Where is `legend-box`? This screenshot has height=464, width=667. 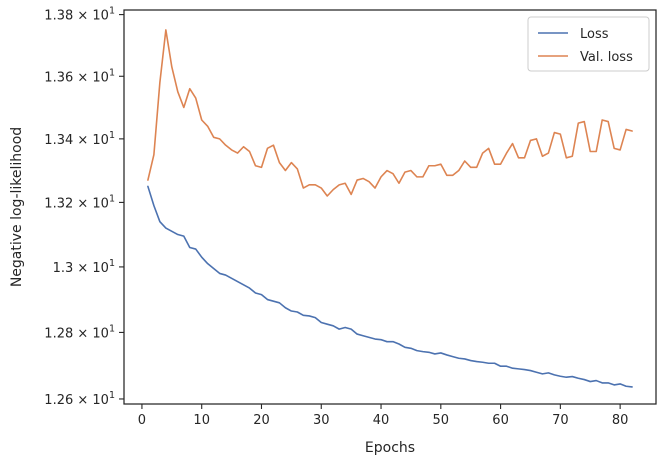
legend-box is located at coordinates (588, 44).